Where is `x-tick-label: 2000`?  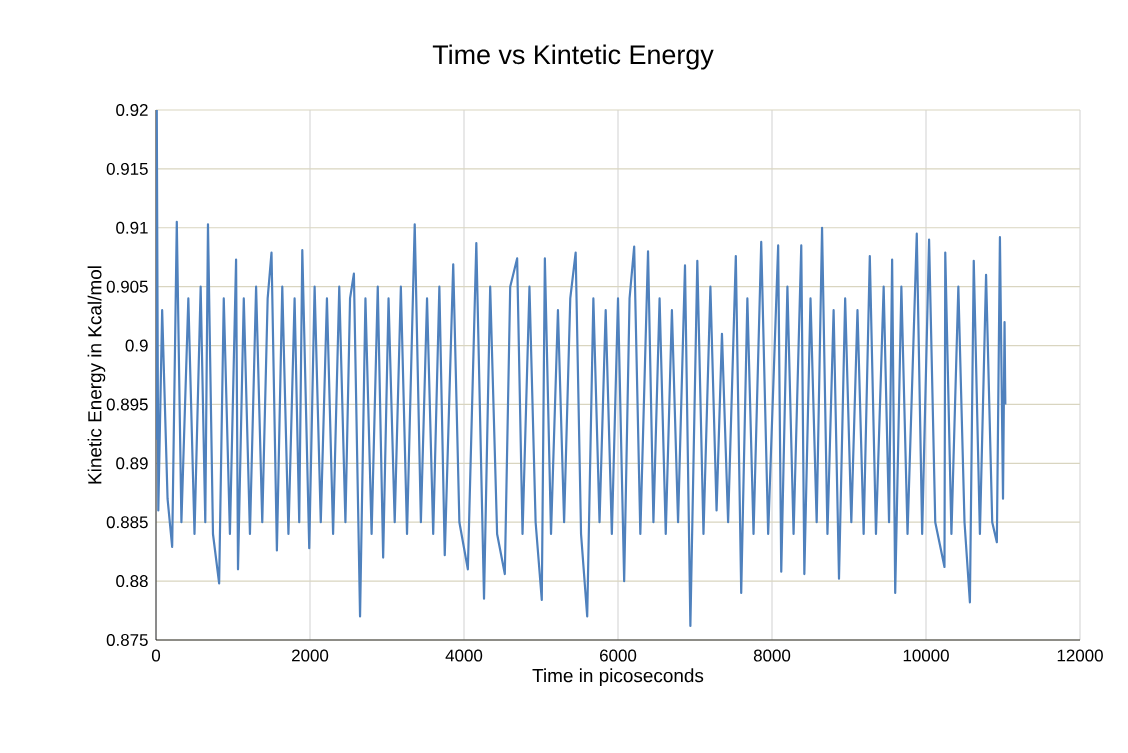
x-tick-label: 2000 is located at coordinates (310, 655).